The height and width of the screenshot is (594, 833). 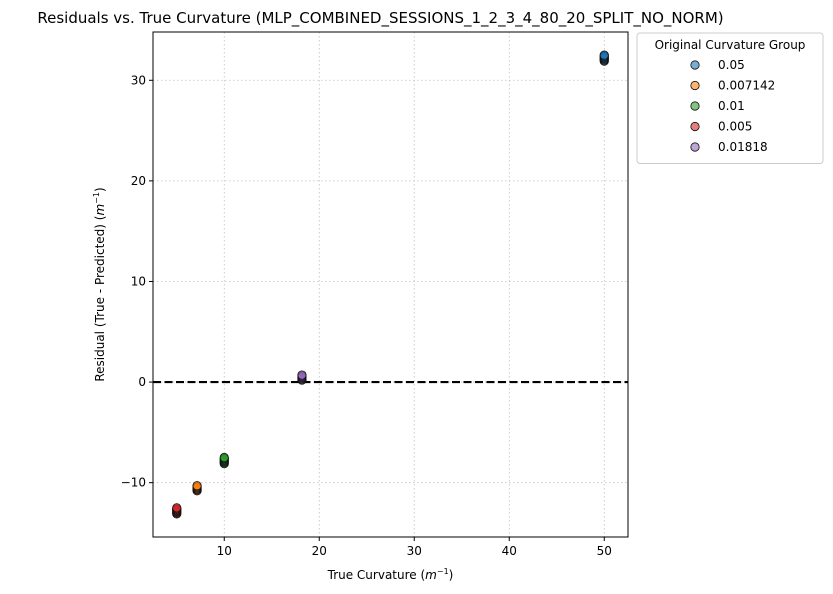 What do you see at coordinates (730, 45) in the screenshot?
I see `legend-title: Original Curvature Group` at bounding box center [730, 45].